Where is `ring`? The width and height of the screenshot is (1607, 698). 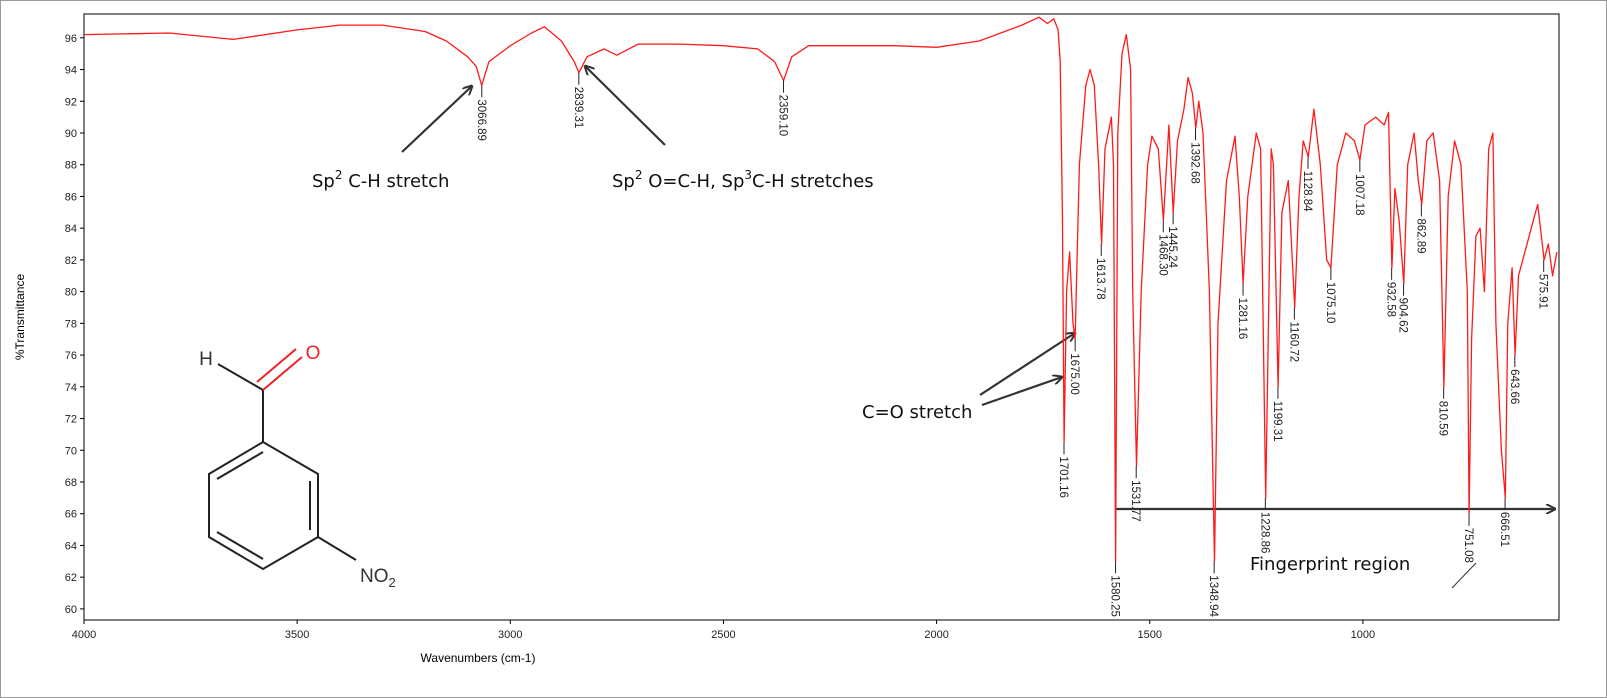 ring is located at coordinates (263, 505).